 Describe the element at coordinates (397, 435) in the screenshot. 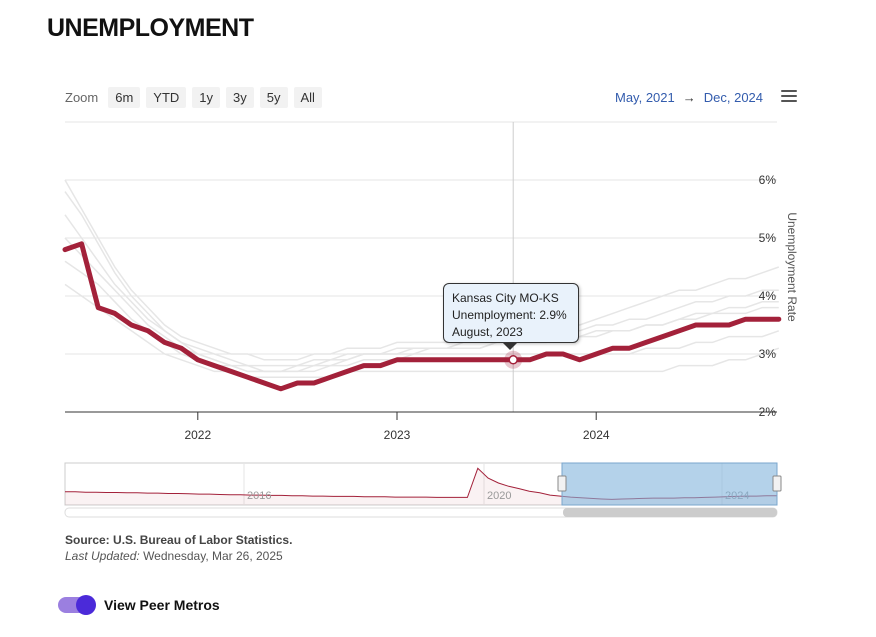

I see `x-tick-label: 2023` at that location.